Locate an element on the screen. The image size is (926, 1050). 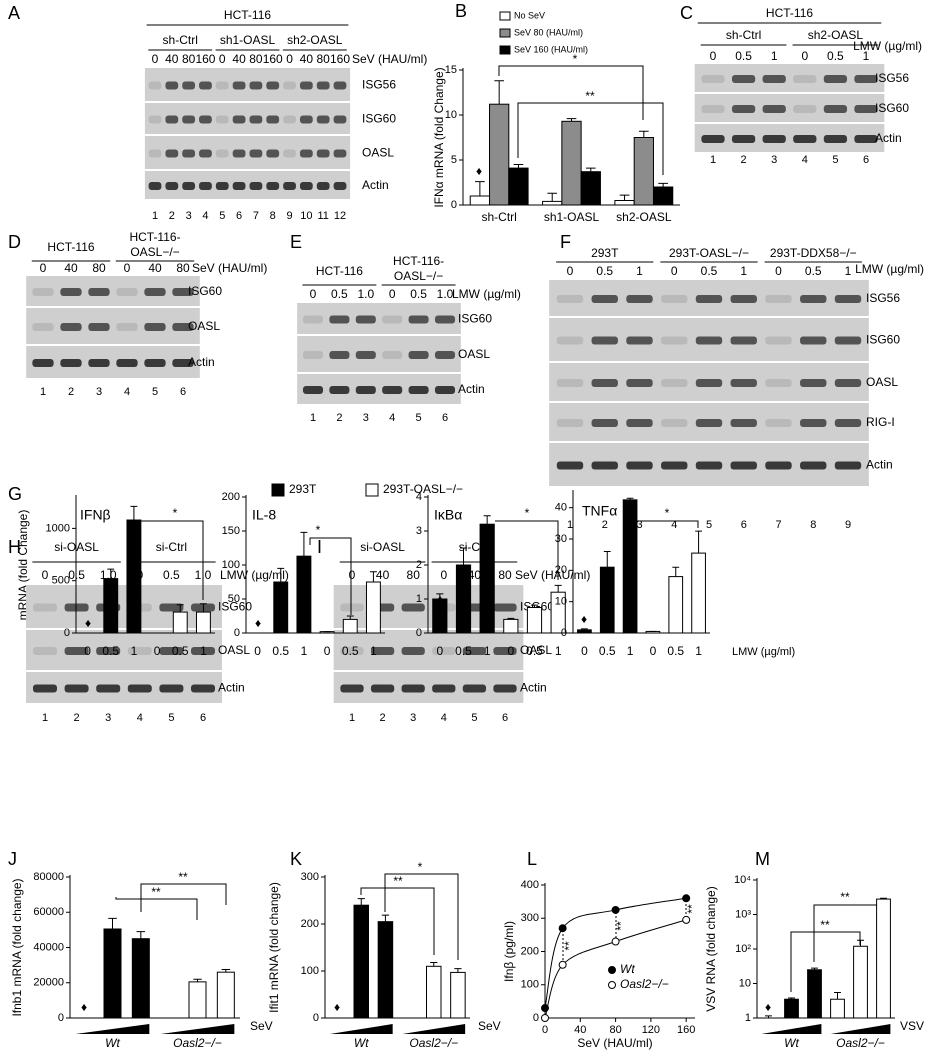
y-tick-label: 0 is located at coordinates (237, 633).